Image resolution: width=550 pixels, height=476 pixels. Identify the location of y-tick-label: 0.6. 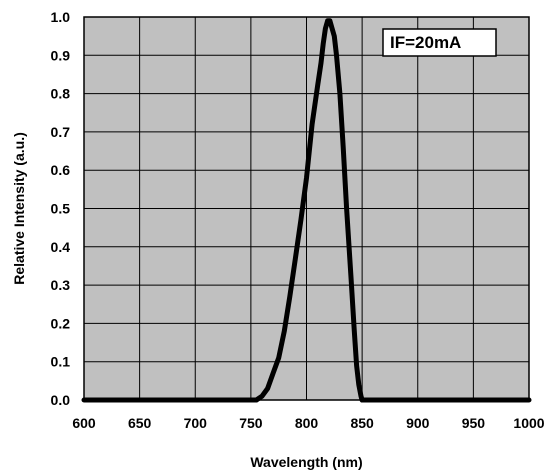
(61, 170).